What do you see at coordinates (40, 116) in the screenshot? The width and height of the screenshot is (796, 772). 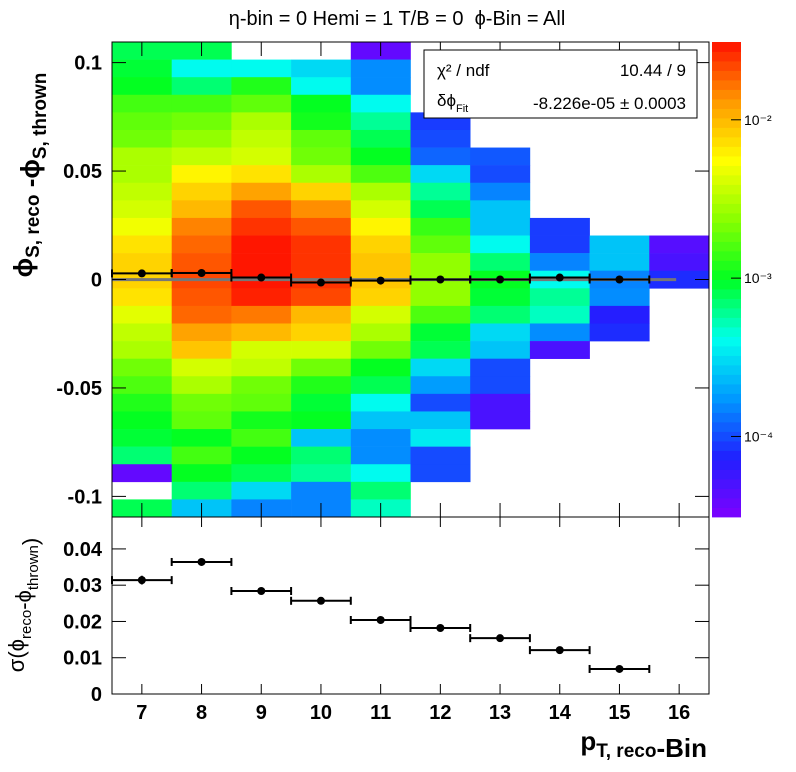 I see `y-axis-title-sub: S, thrown` at bounding box center [40, 116].